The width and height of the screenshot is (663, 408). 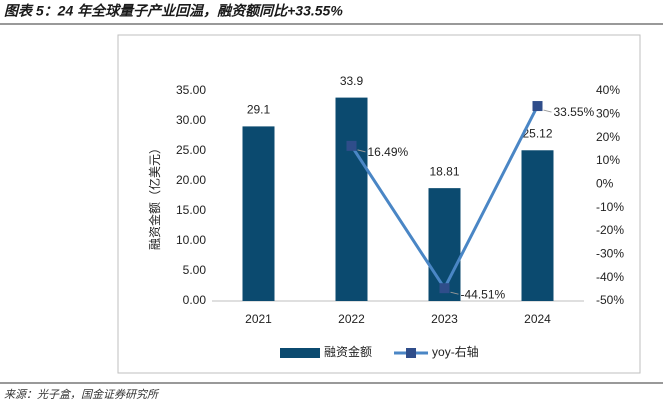 What do you see at coordinates (348, 351) in the screenshot?
I see `legend-label: 融资金额` at bounding box center [348, 351].